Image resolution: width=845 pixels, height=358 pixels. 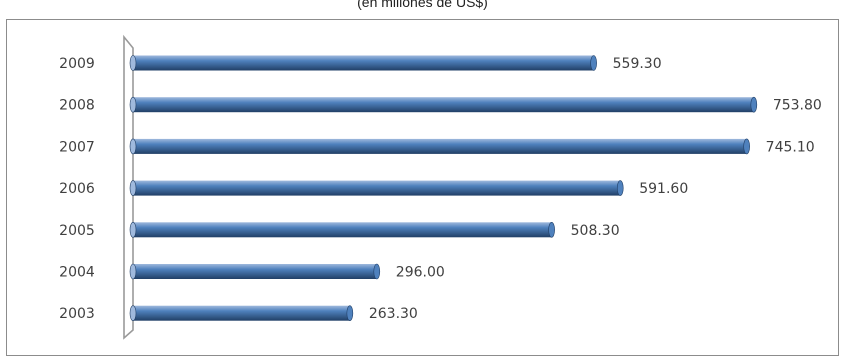 I want to click on bar-2004, so click(x=255, y=271).